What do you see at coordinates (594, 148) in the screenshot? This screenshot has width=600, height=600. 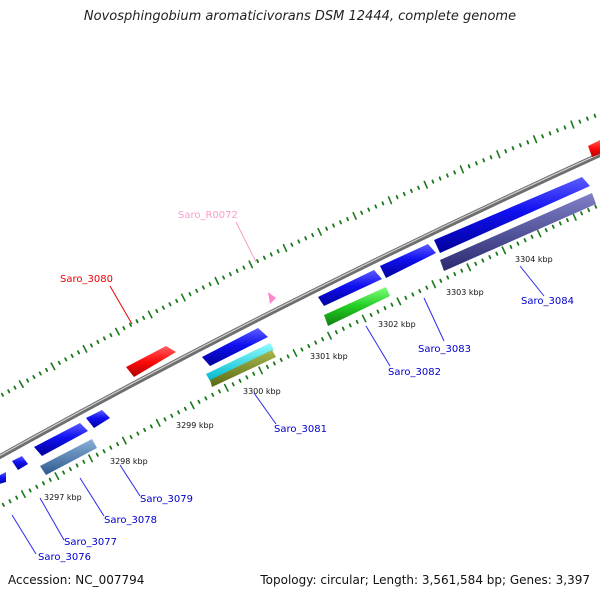 I see `rrna-arrow-edge` at bounding box center [594, 148].